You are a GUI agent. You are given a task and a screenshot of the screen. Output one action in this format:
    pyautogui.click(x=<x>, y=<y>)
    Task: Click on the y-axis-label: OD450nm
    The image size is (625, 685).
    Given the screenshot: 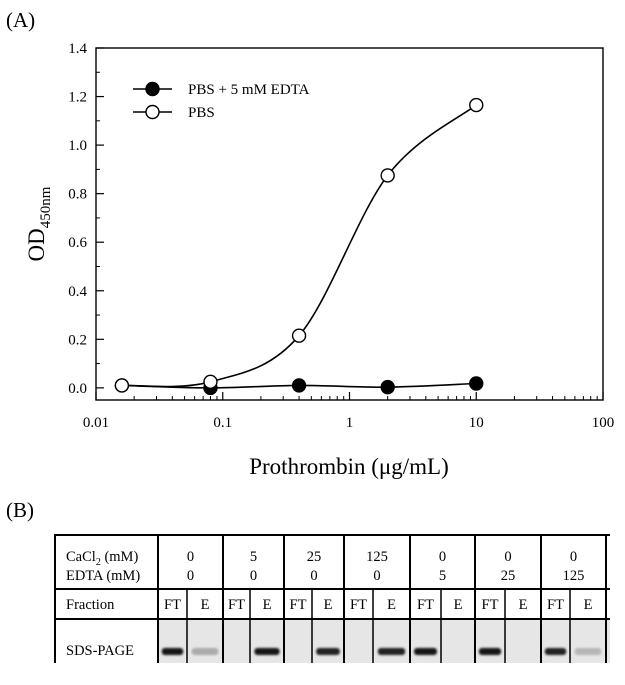 What is the action you would take?
    pyautogui.click(x=39, y=223)
    